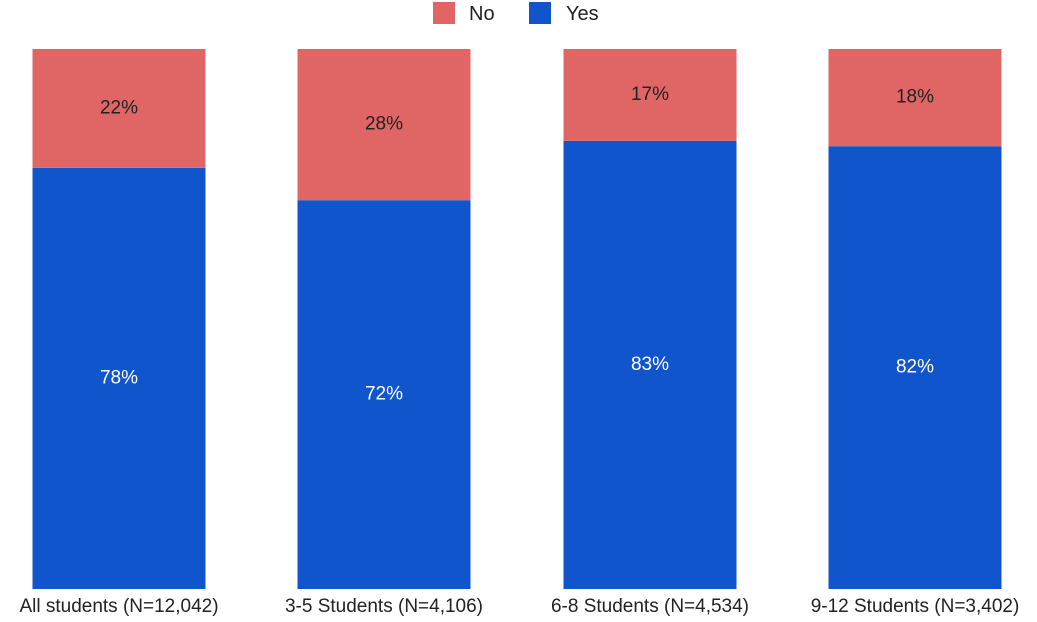 This screenshot has height=622, width=1037. Describe the element at coordinates (540, 13) in the screenshot. I see `legend-swatch-yes` at that location.